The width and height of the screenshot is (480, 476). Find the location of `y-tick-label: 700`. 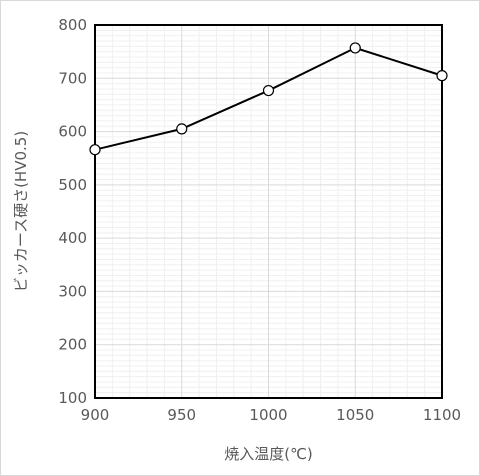

y-tick-label: 700 is located at coordinates (72, 78).